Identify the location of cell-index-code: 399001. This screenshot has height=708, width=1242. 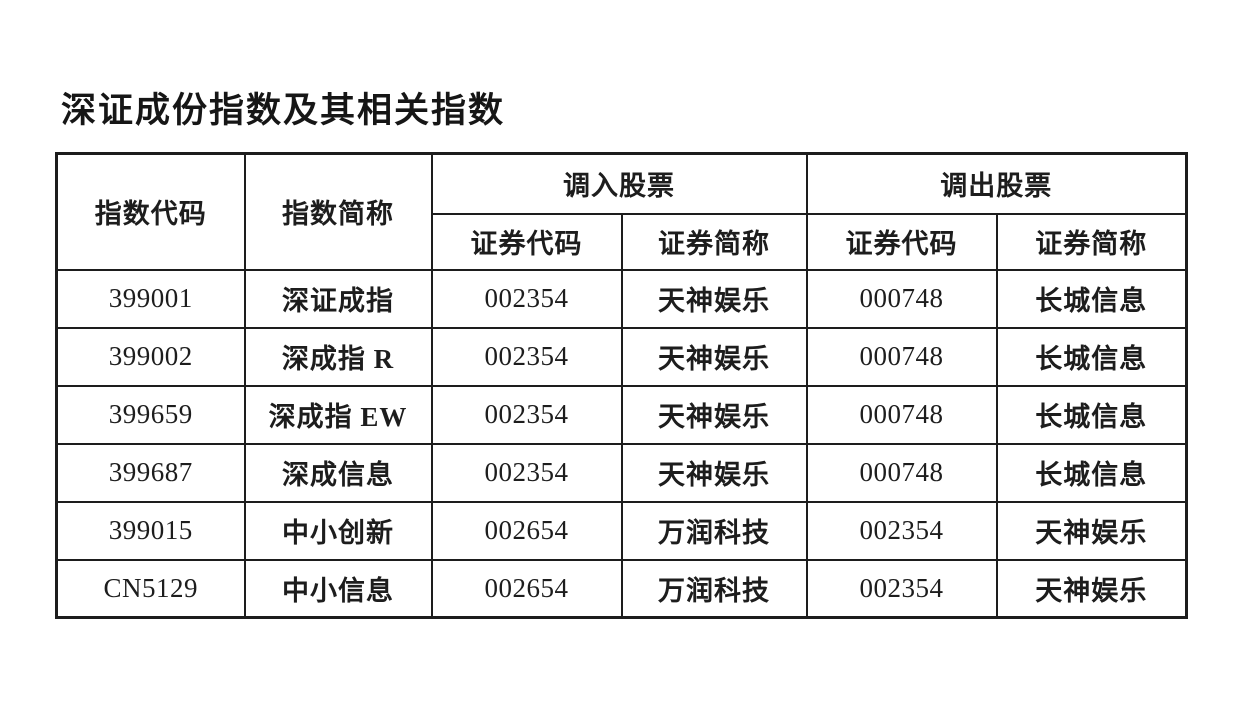
(150, 298).